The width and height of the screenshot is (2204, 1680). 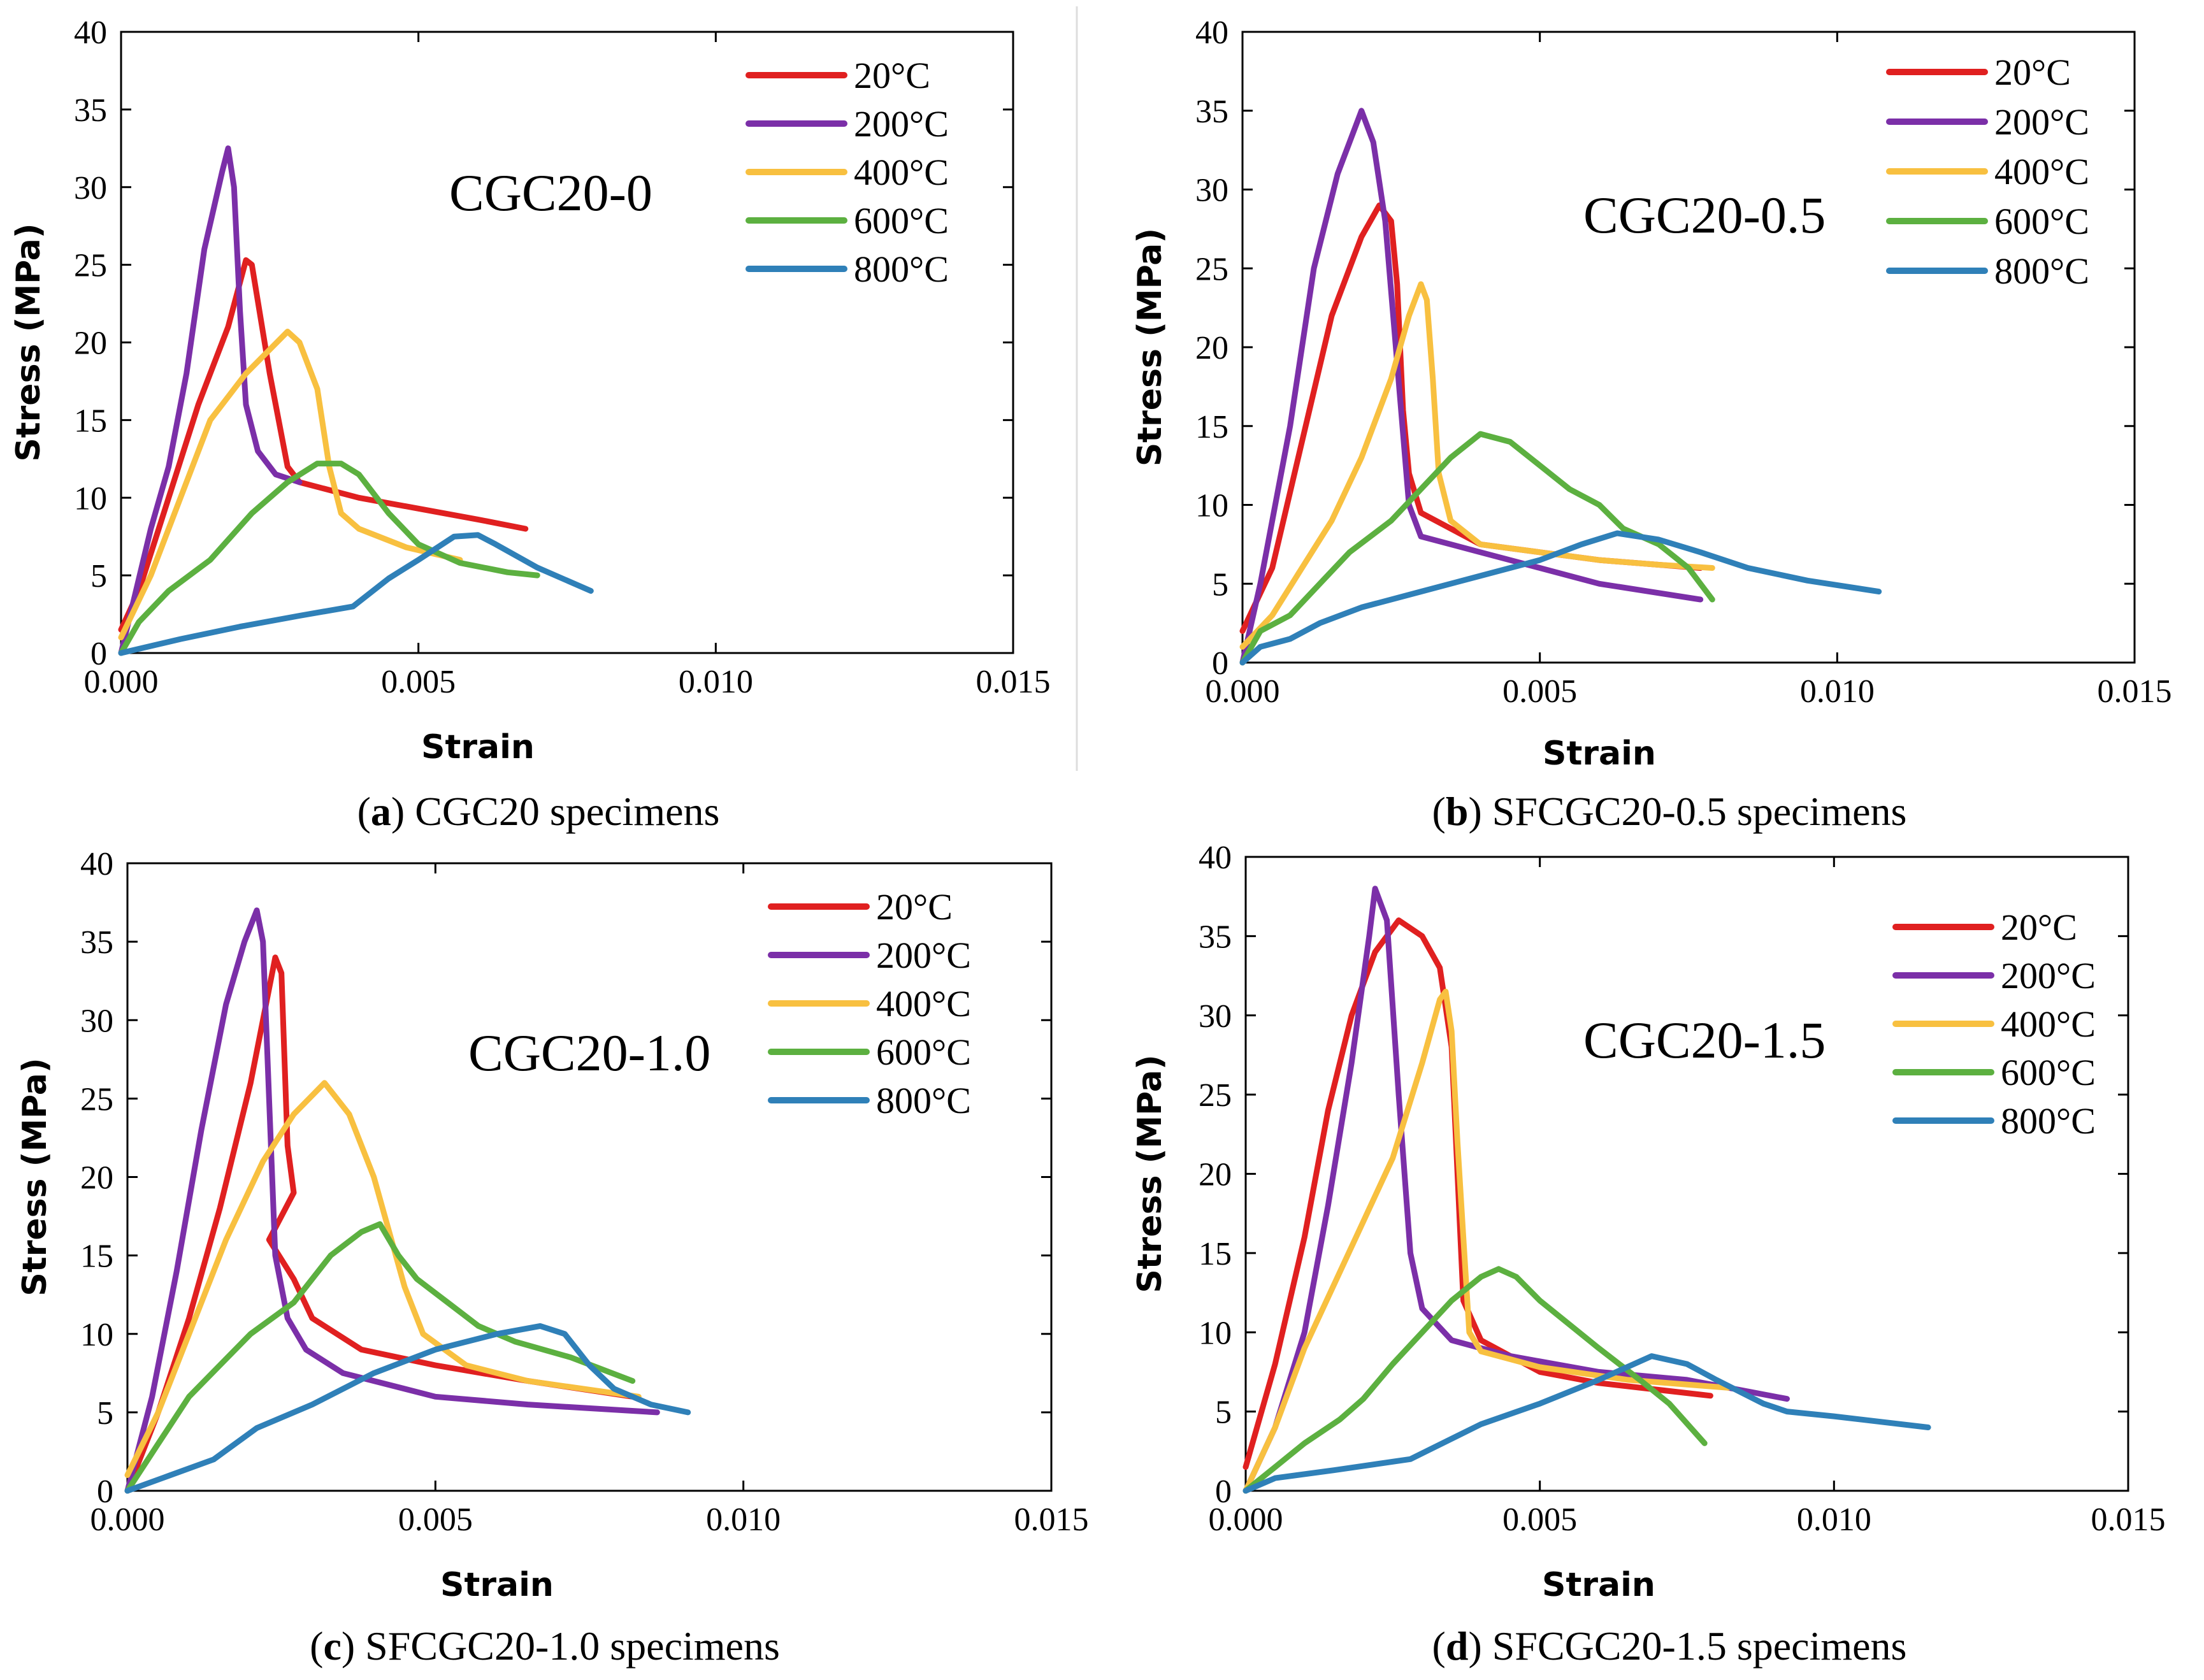 What do you see at coordinates (1704, 1040) in the screenshot?
I see `plot-title: CGC20-1.5` at bounding box center [1704, 1040].